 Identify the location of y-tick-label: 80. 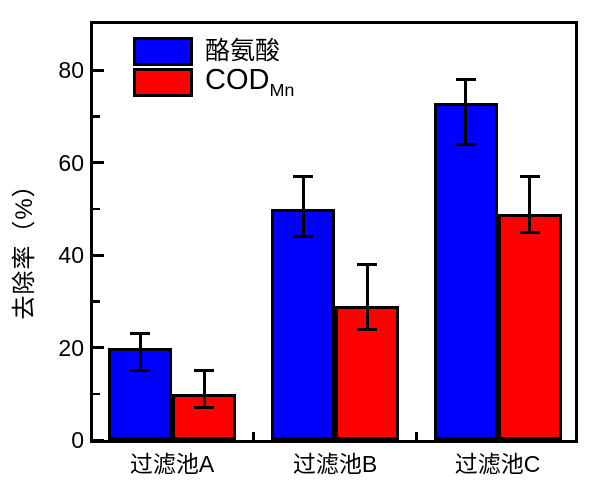
(71, 70).